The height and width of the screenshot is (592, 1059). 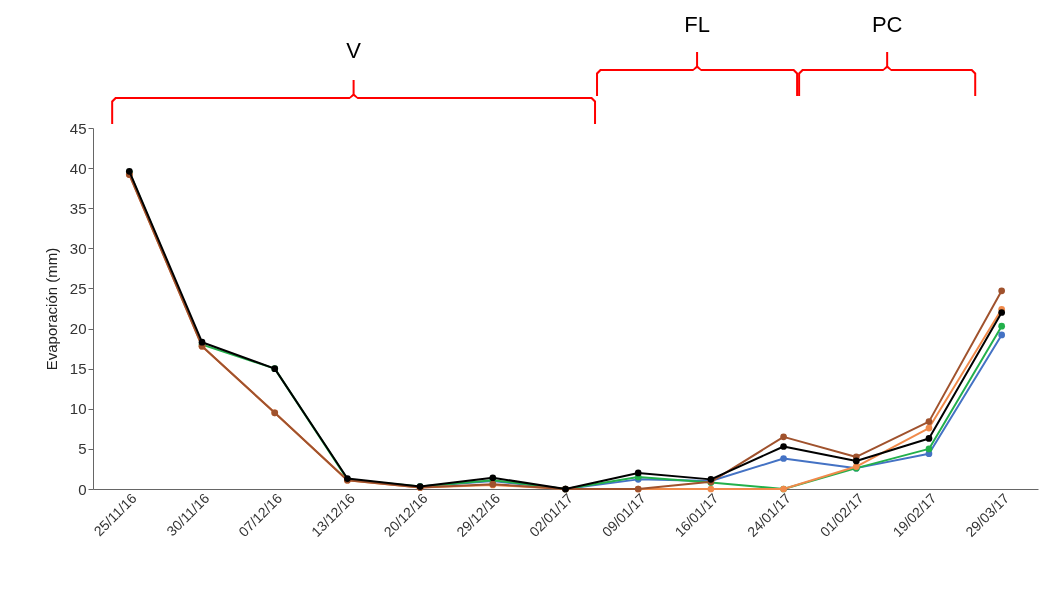 What do you see at coordinates (78, 329) in the screenshot?
I see `y-tick-label: 20` at bounding box center [78, 329].